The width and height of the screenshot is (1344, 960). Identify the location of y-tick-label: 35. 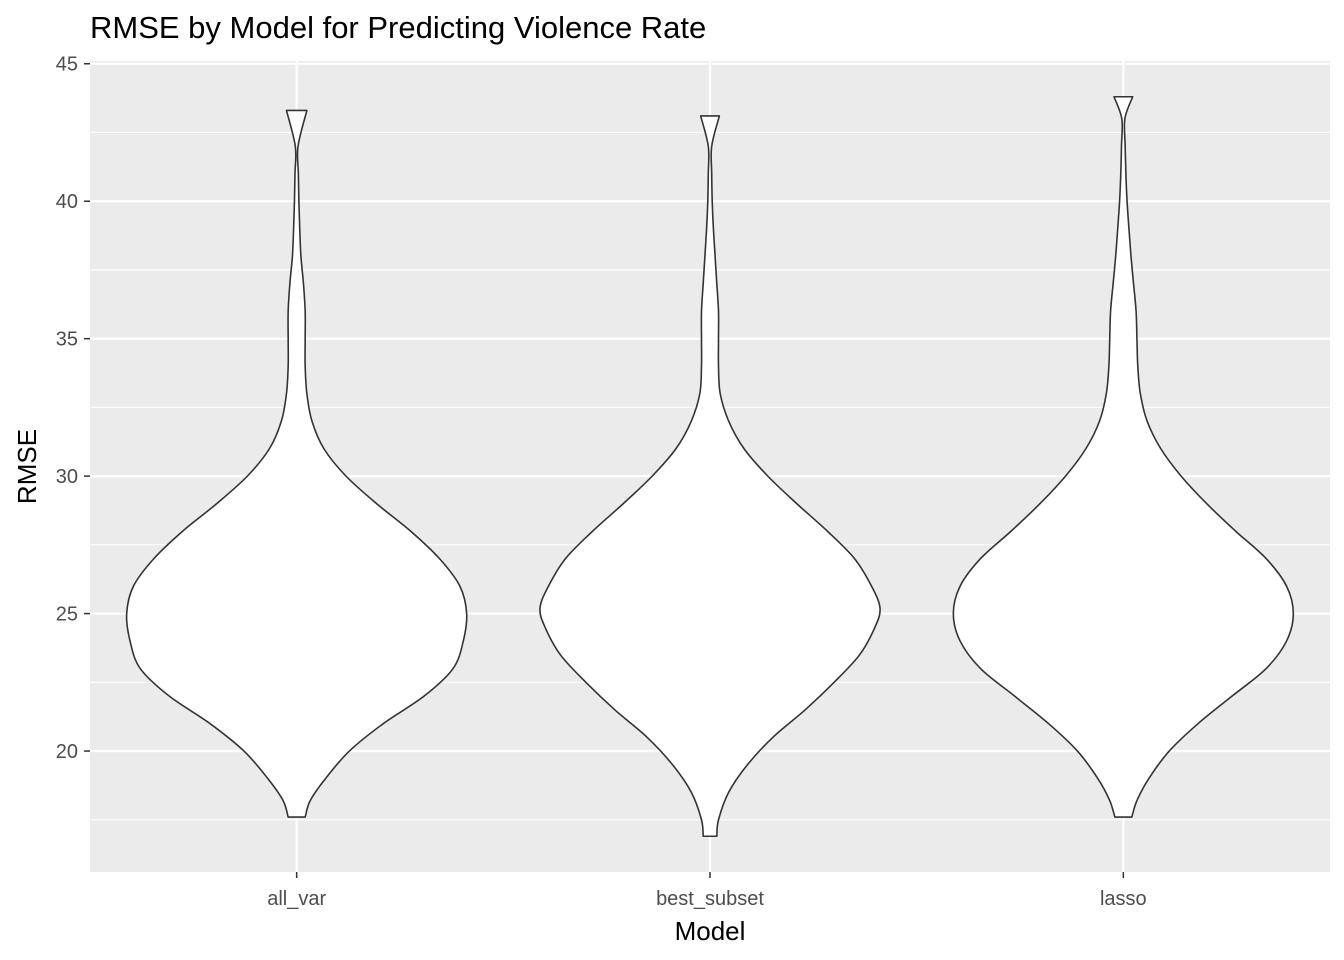
(67, 340).